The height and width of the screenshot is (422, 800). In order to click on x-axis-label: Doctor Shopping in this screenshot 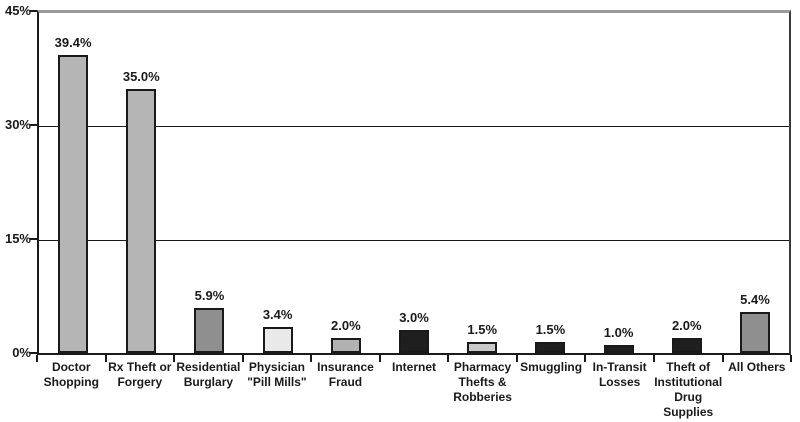, I will do `click(71, 374)`.